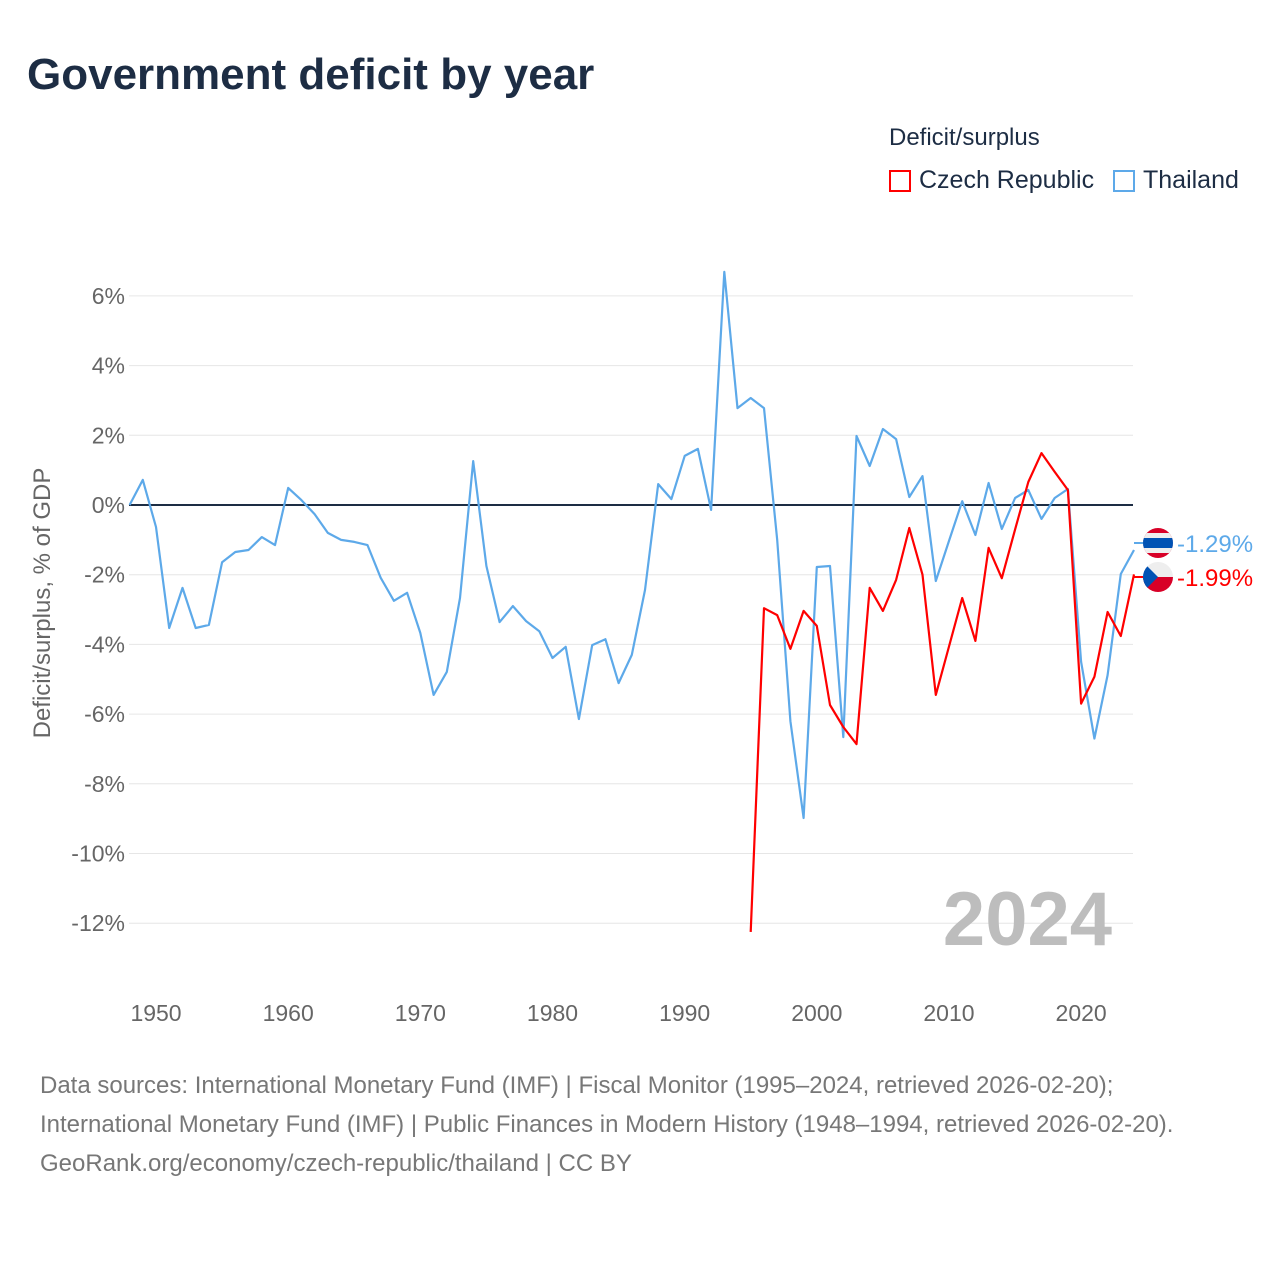 The height and width of the screenshot is (1280, 1280). What do you see at coordinates (288, 1013) in the screenshot?
I see `x-tick-label: 1960` at bounding box center [288, 1013].